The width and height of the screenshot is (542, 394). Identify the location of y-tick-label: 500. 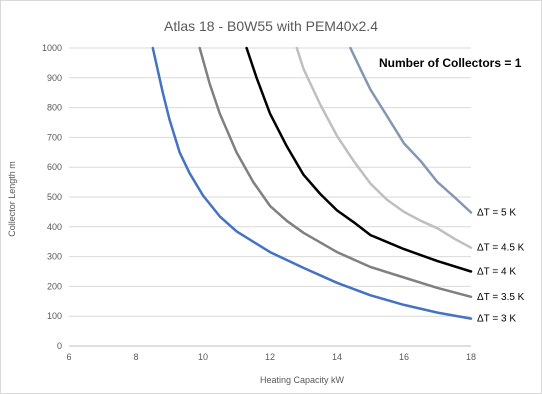
(54, 197).